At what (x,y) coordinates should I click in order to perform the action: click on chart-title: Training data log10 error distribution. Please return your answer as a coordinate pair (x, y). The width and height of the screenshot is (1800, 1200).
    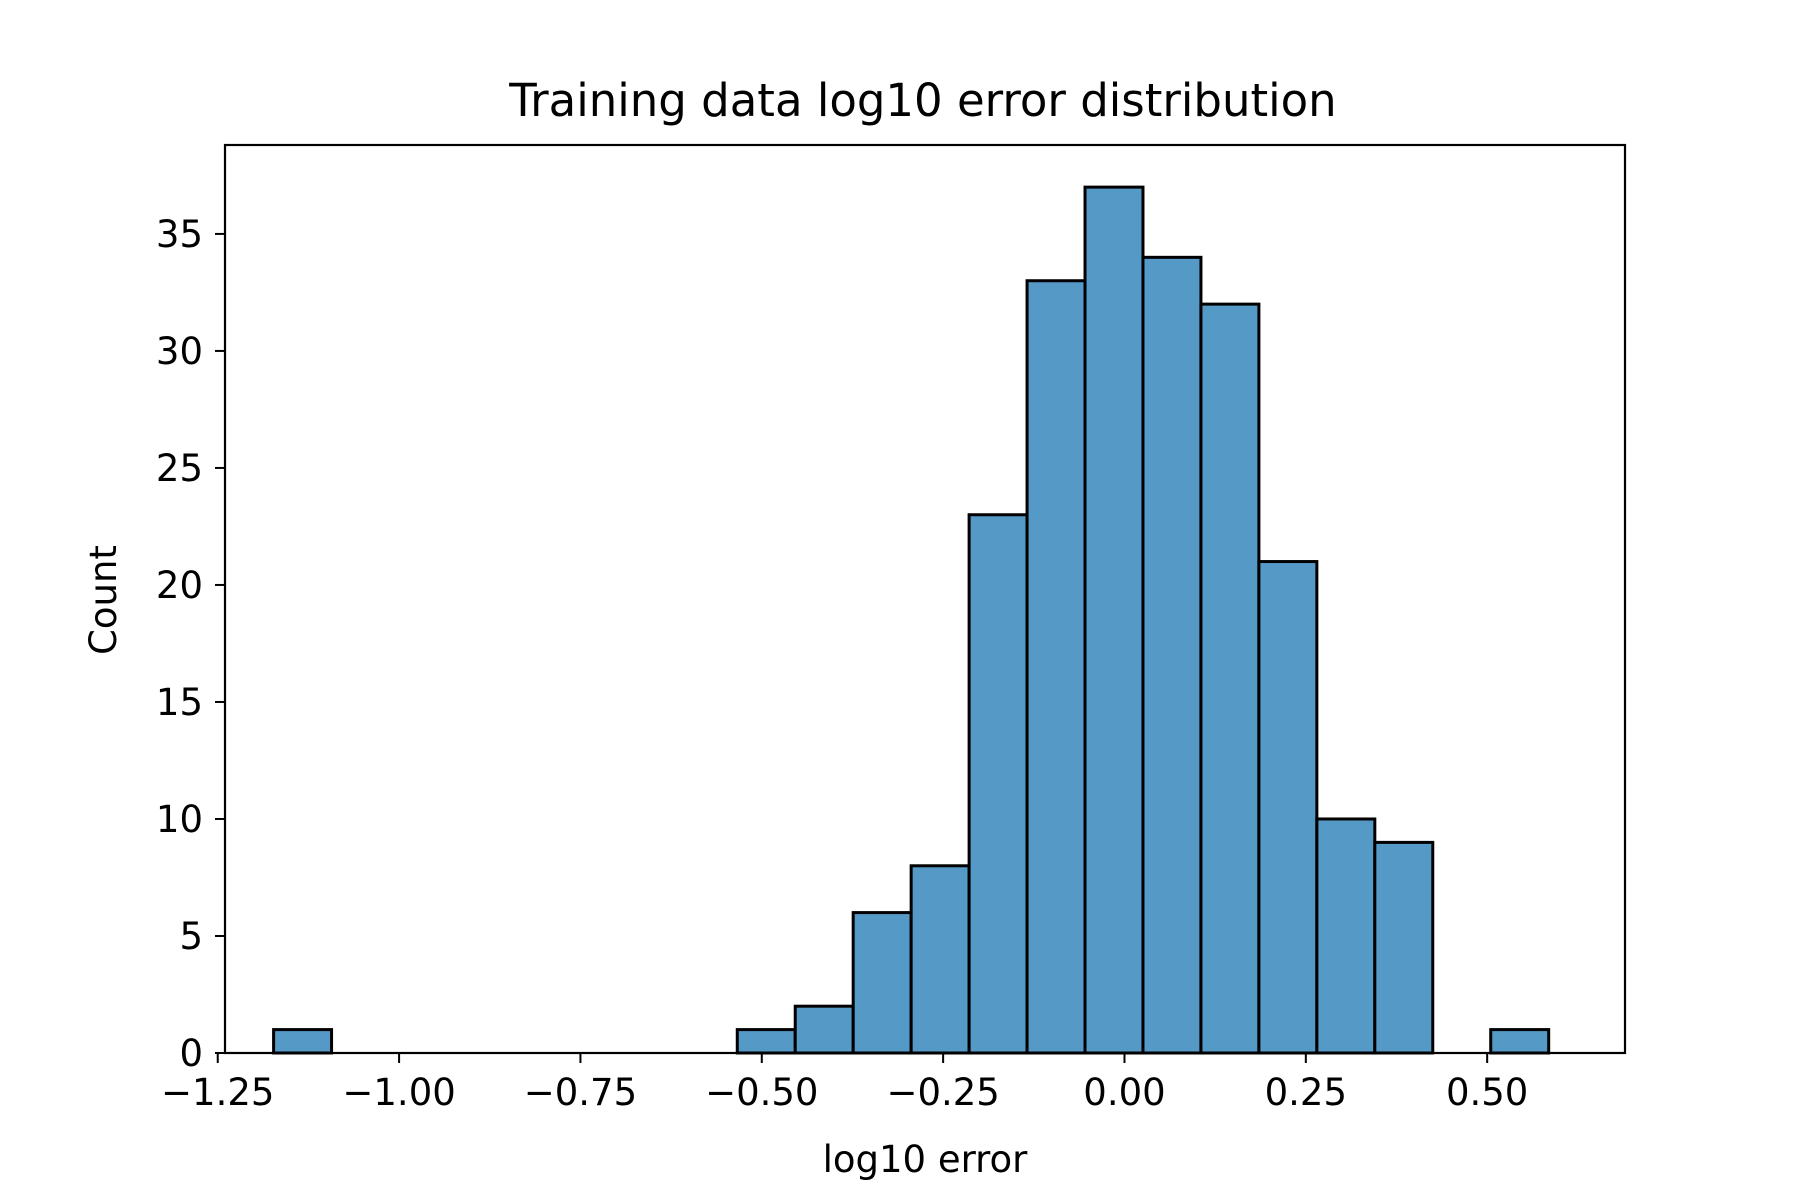
    Looking at the image, I should click on (922, 100).